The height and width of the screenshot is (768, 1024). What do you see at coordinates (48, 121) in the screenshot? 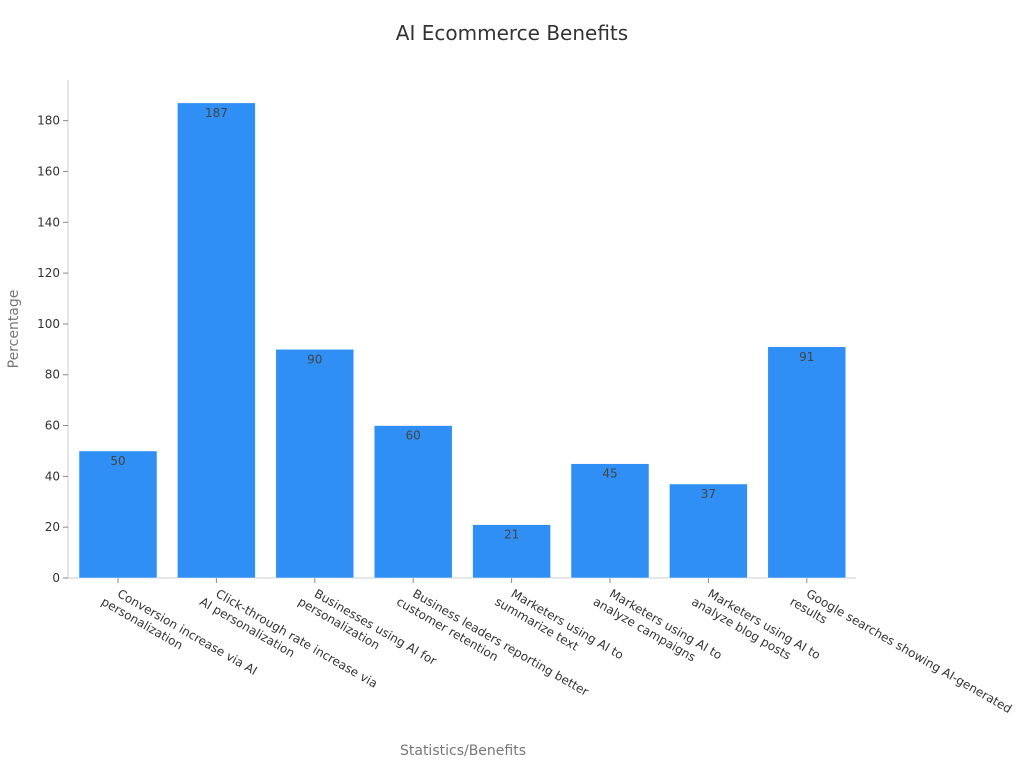
I see `y-tick-label: 180` at bounding box center [48, 121].